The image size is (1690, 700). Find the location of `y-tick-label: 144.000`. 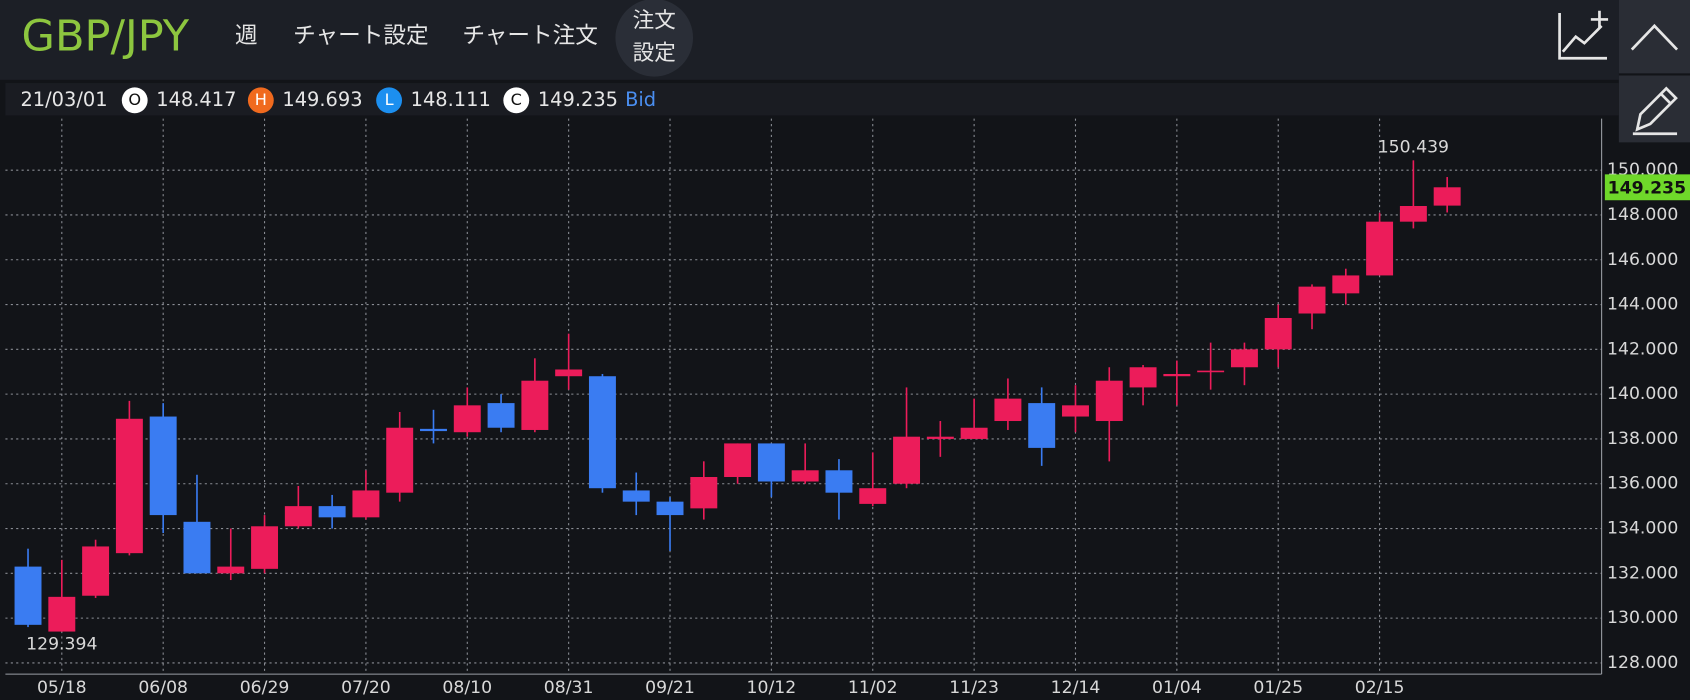

y-tick-label: 144.000 is located at coordinates (1642, 305).